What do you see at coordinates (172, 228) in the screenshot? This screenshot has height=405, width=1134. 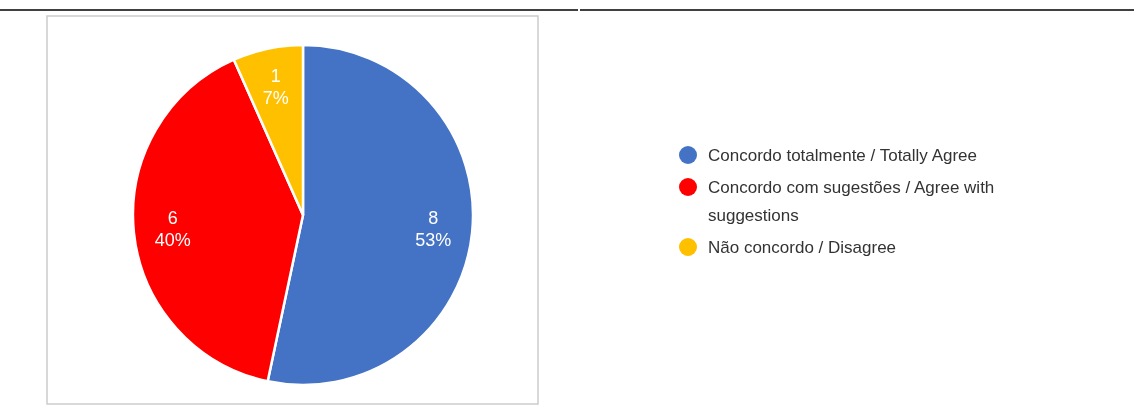 I see `data-label: 6 40%` at bounding box center [172, 228].